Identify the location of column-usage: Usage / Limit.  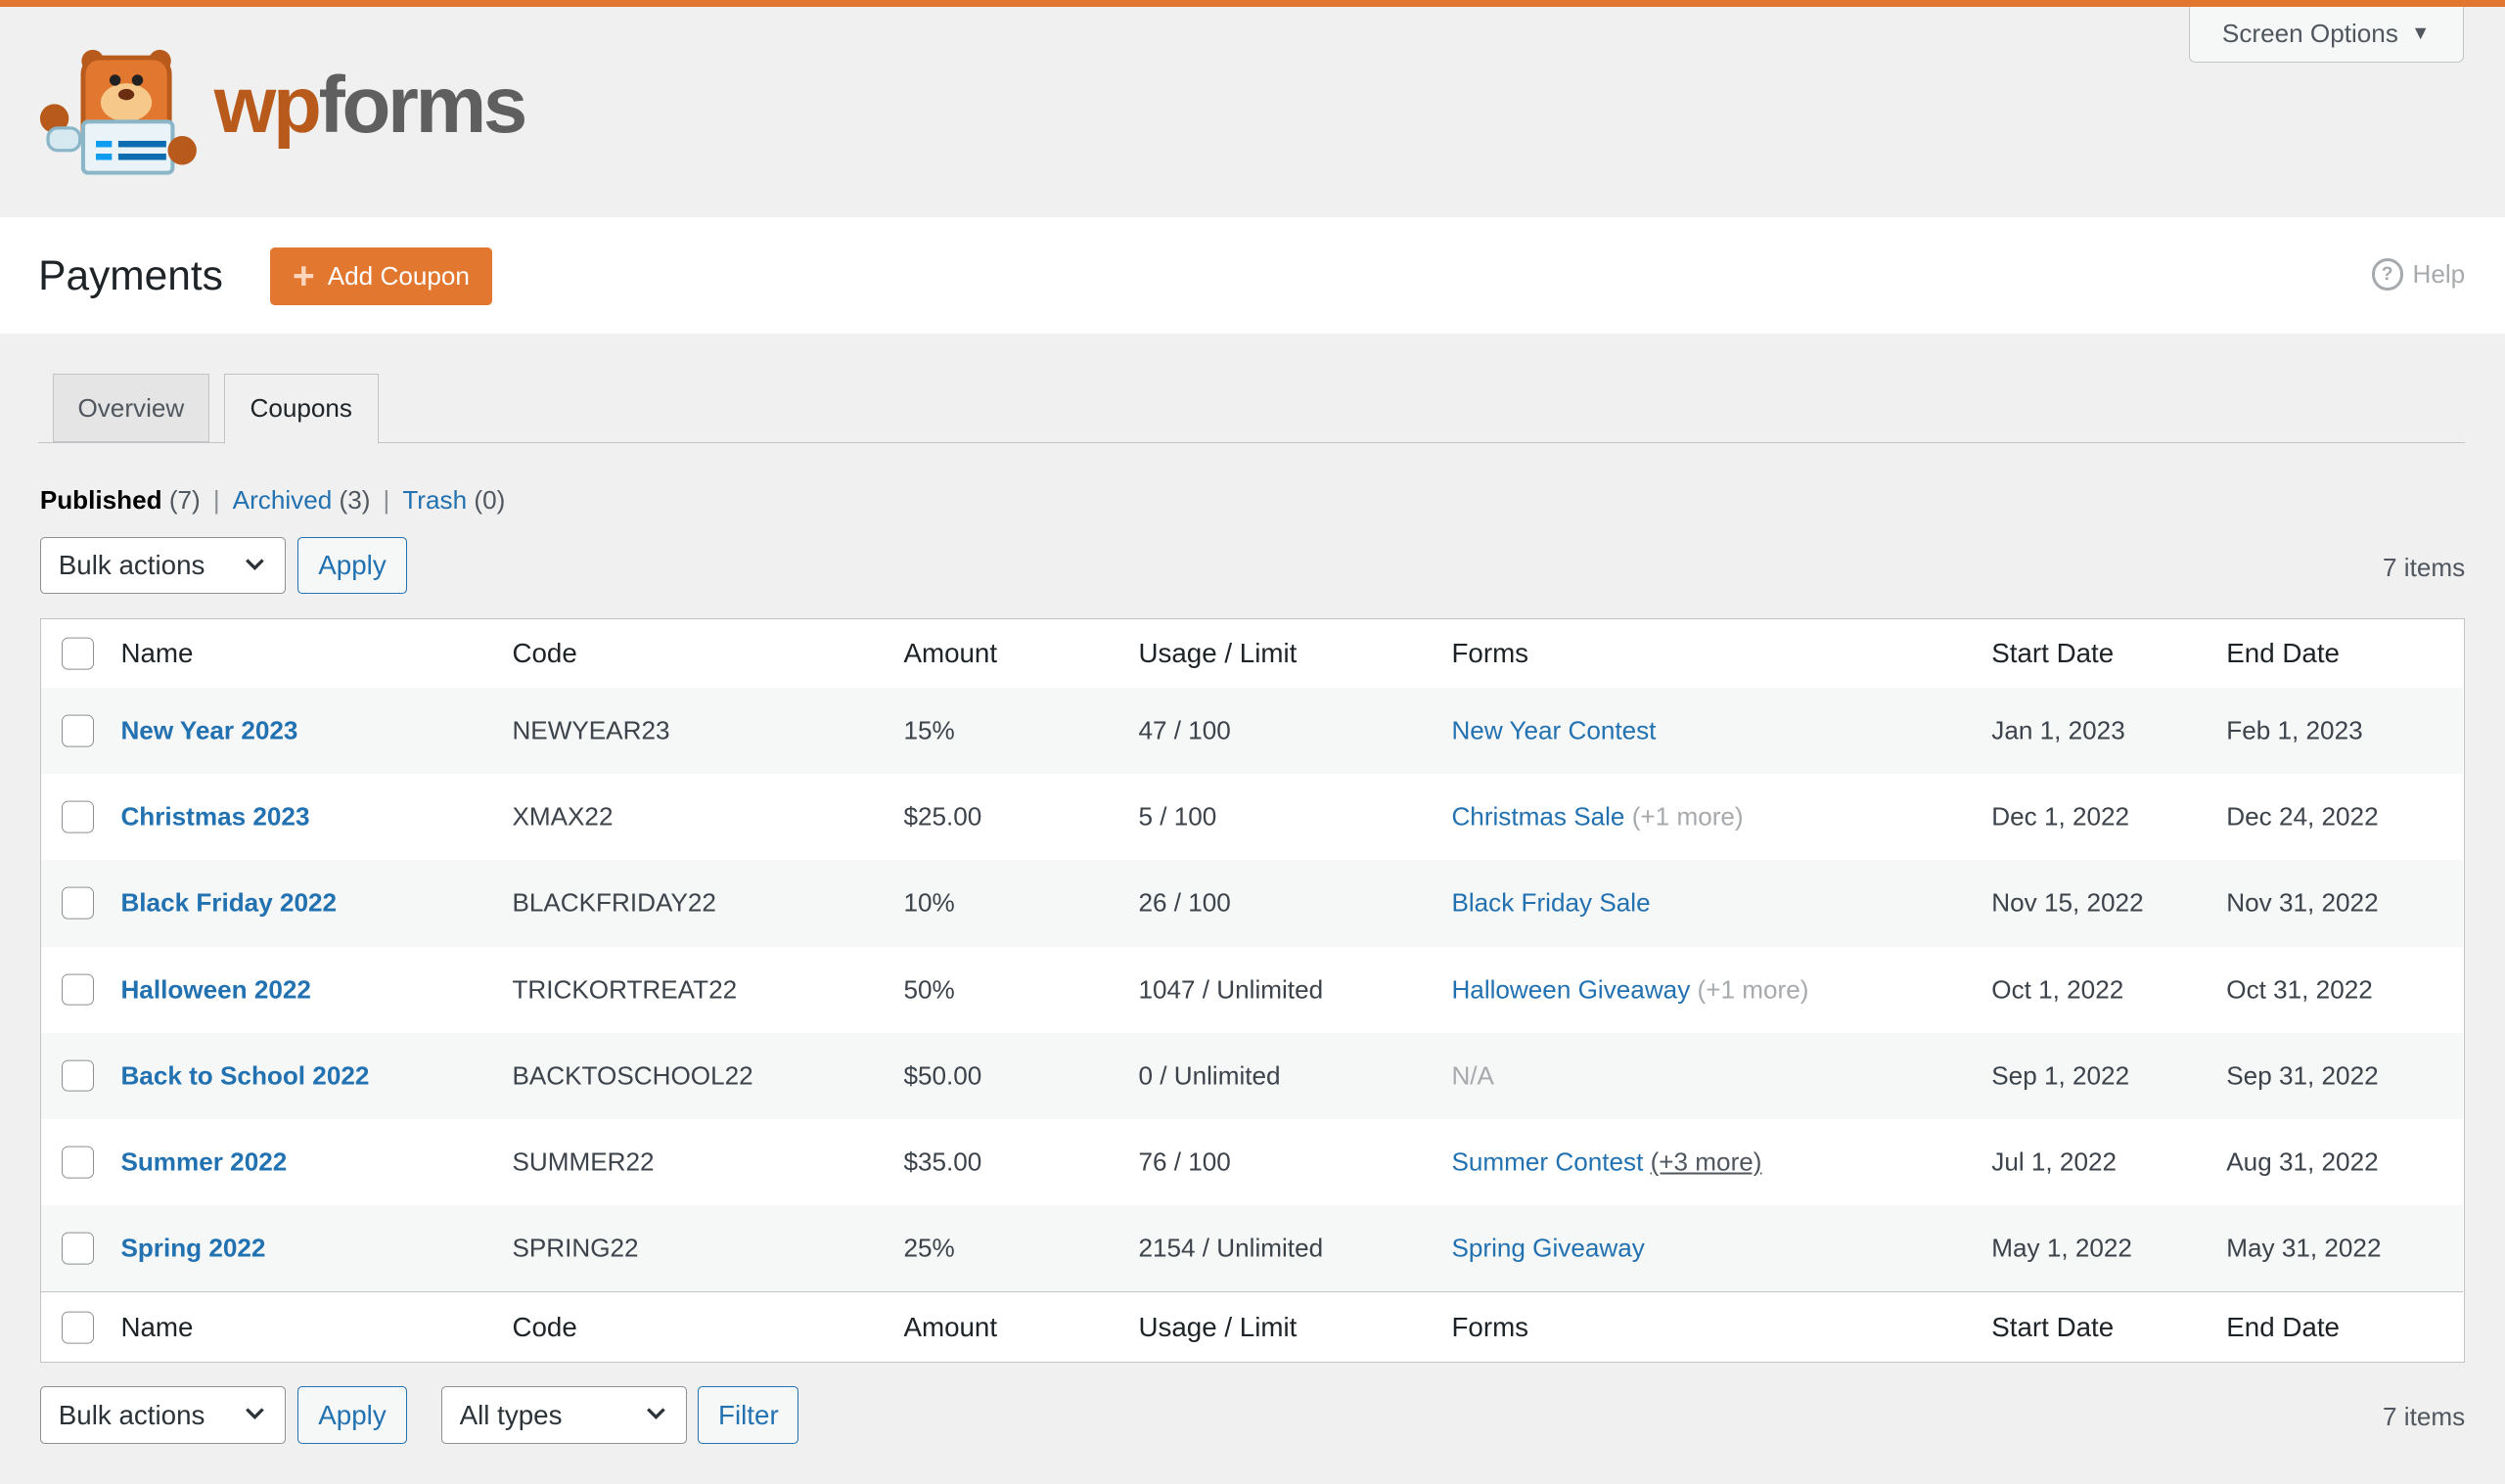
(1218, 652).